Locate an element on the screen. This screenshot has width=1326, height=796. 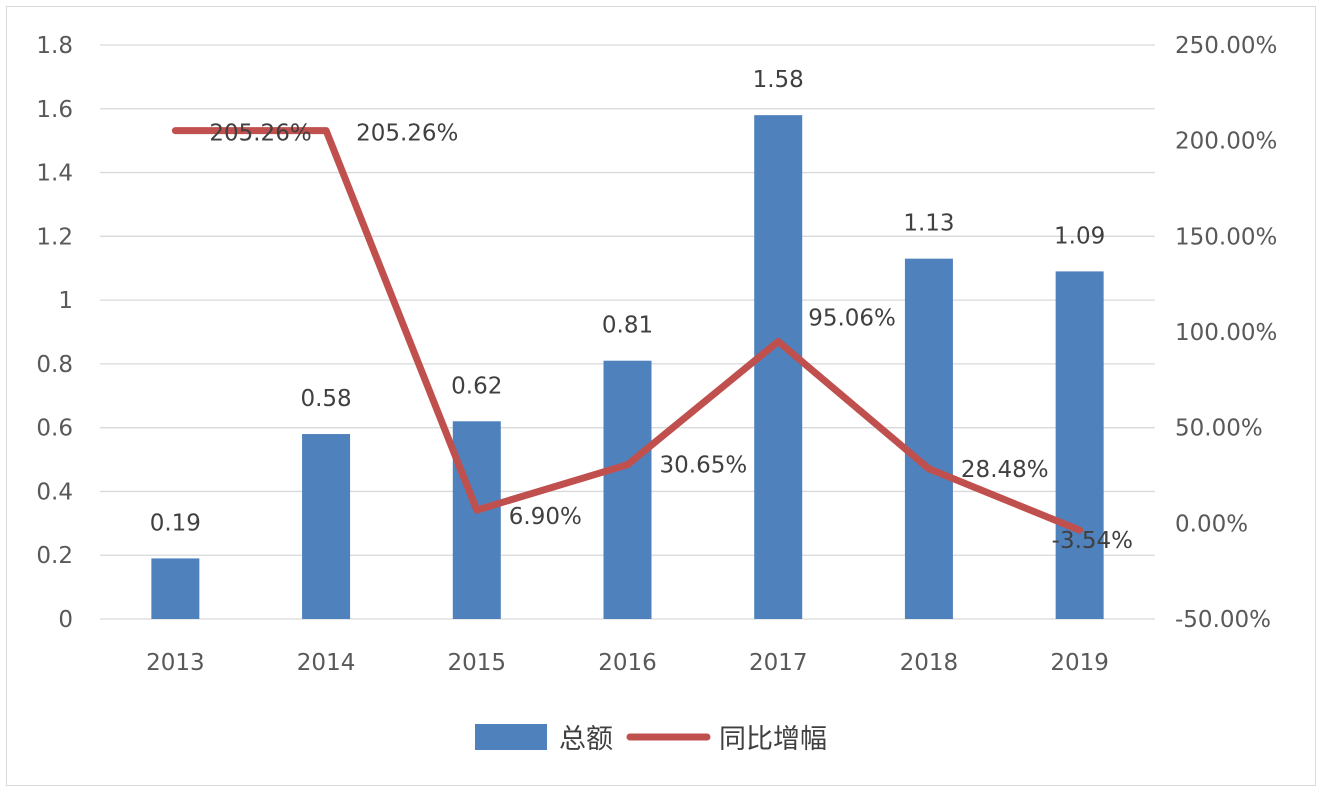
right-axis-tick-label: -50.00% is located at coordinates (1223, 620).